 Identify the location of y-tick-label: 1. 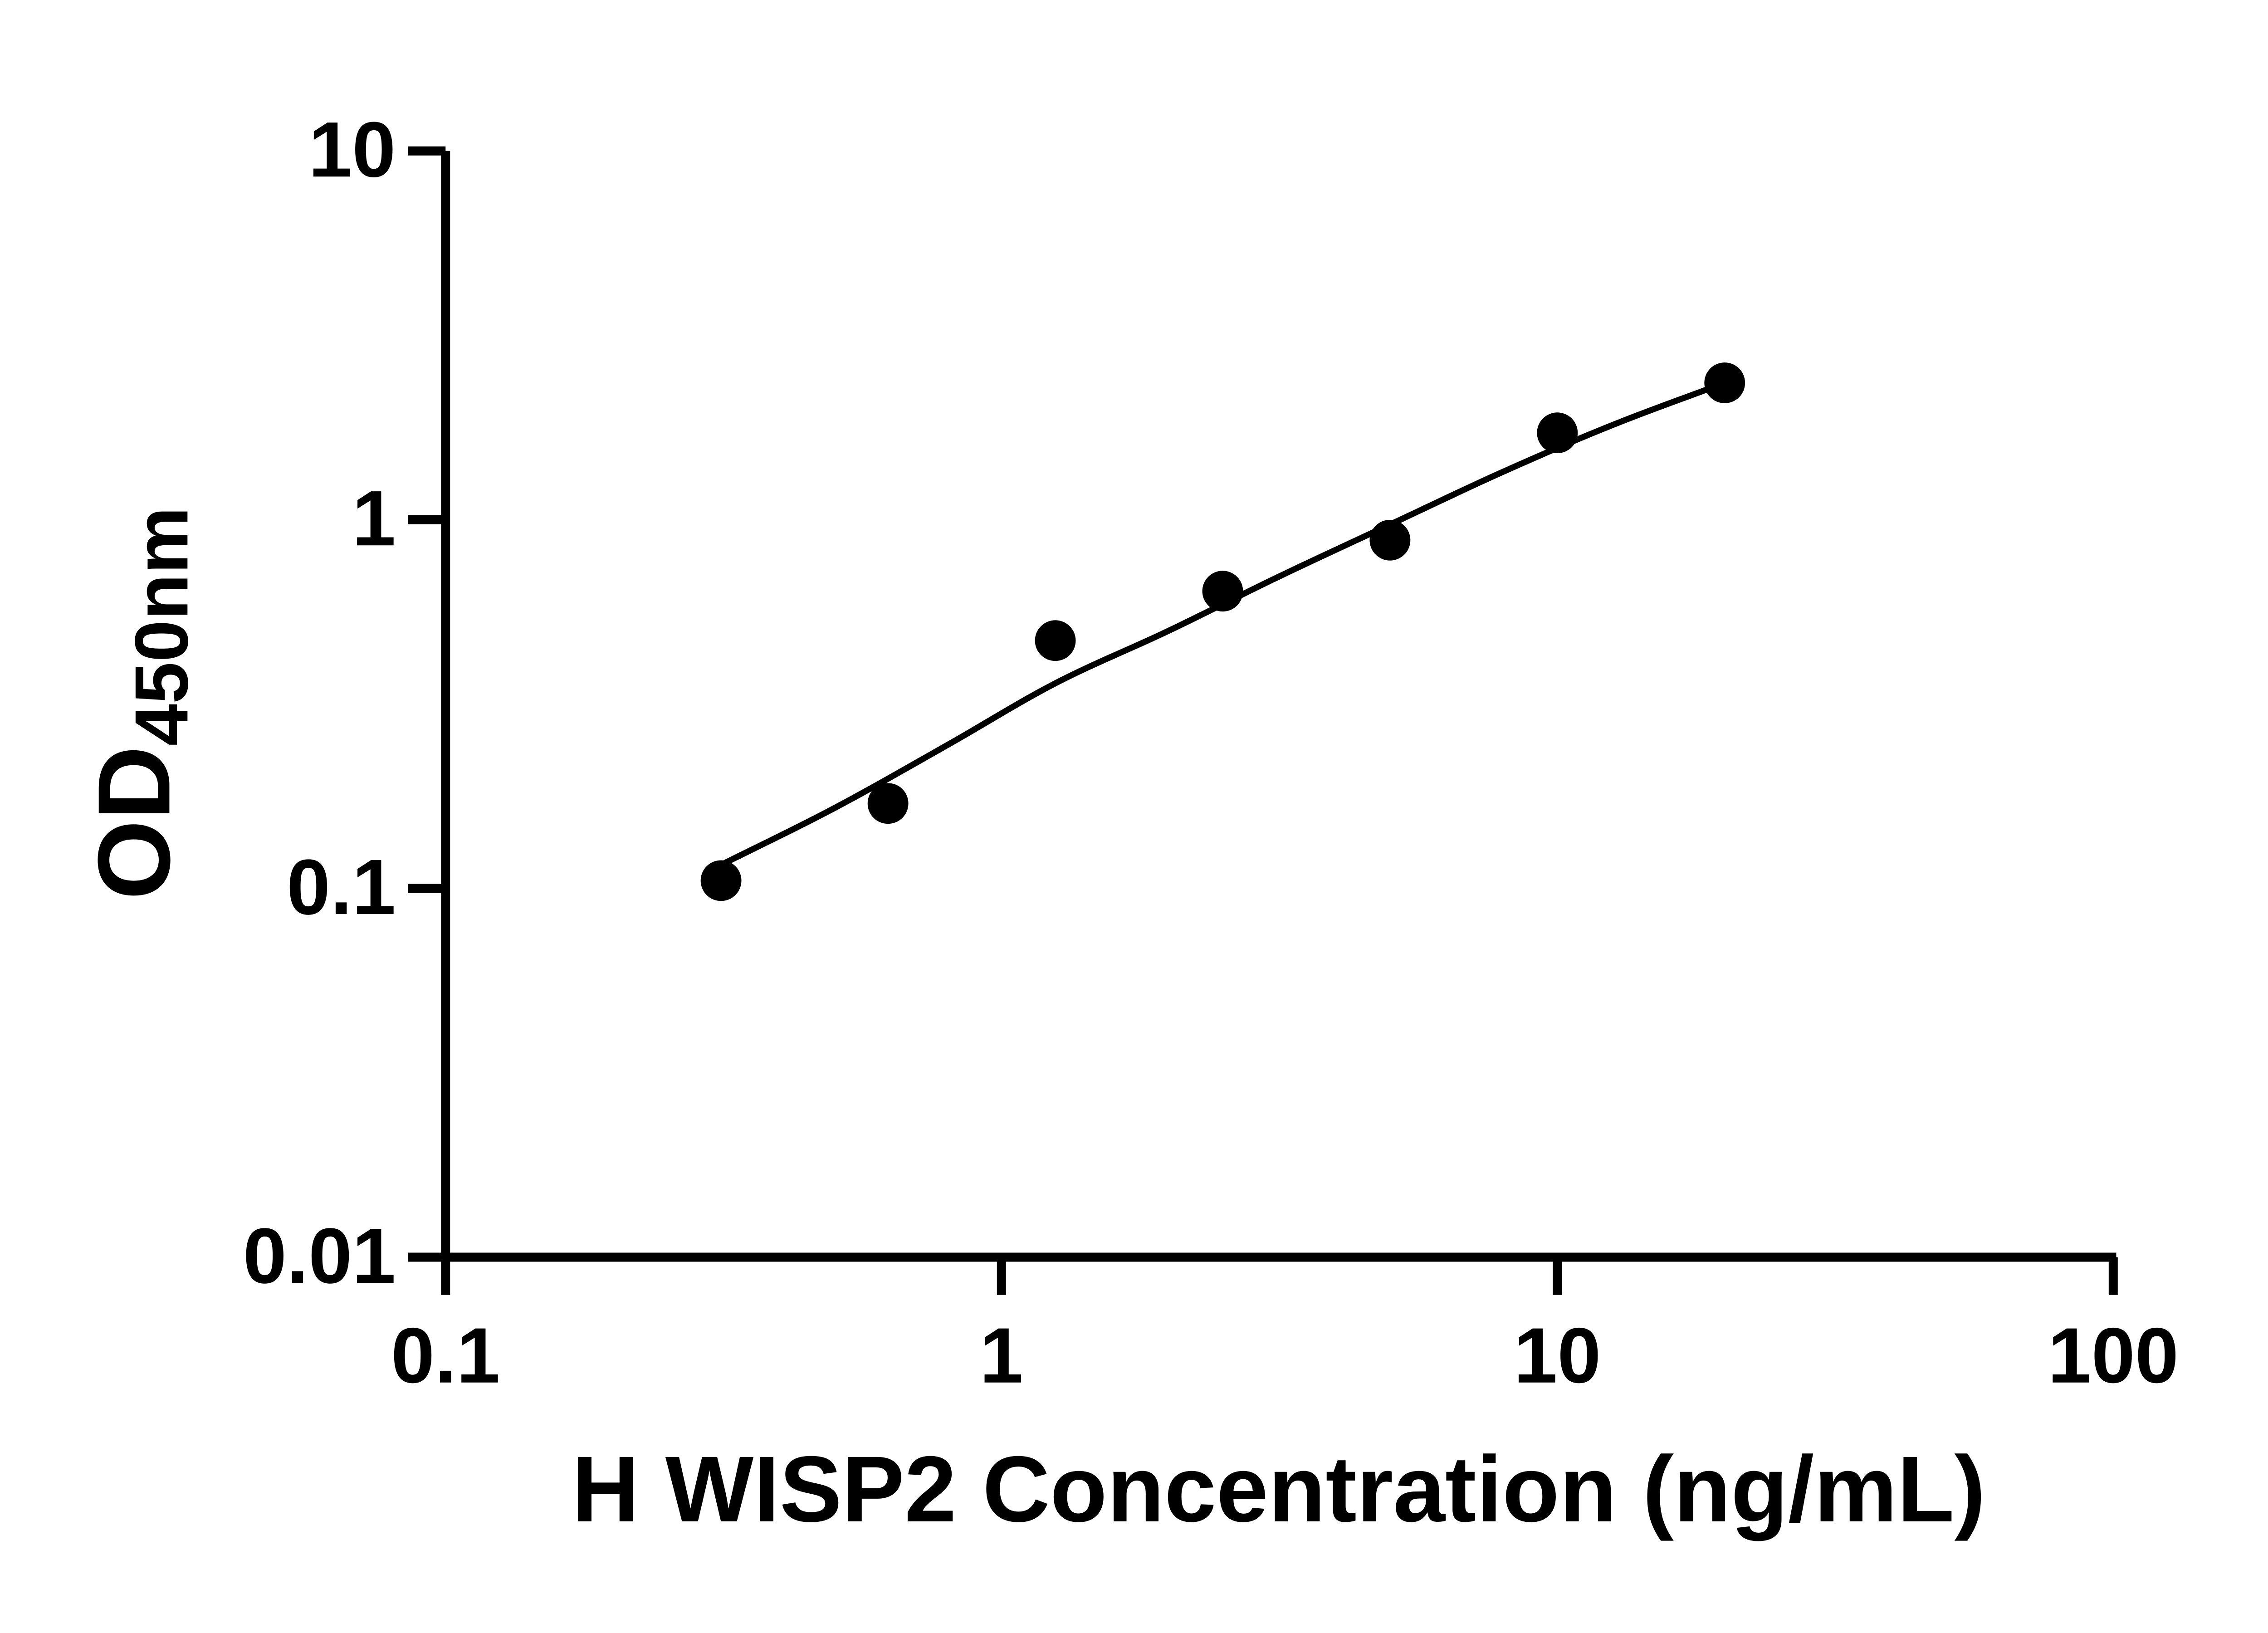
(374, 518).